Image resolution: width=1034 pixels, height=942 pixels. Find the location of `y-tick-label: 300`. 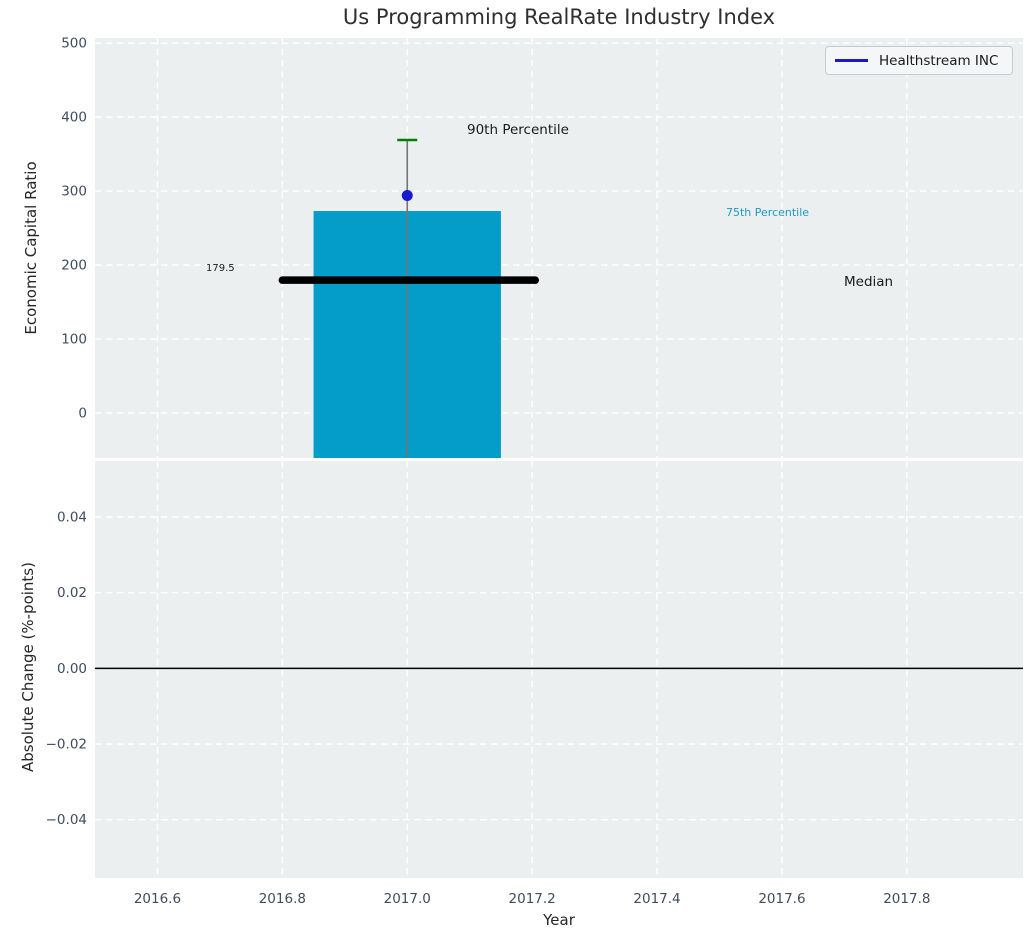

y-tick-label: 300 is located at coordinates (74, 192).